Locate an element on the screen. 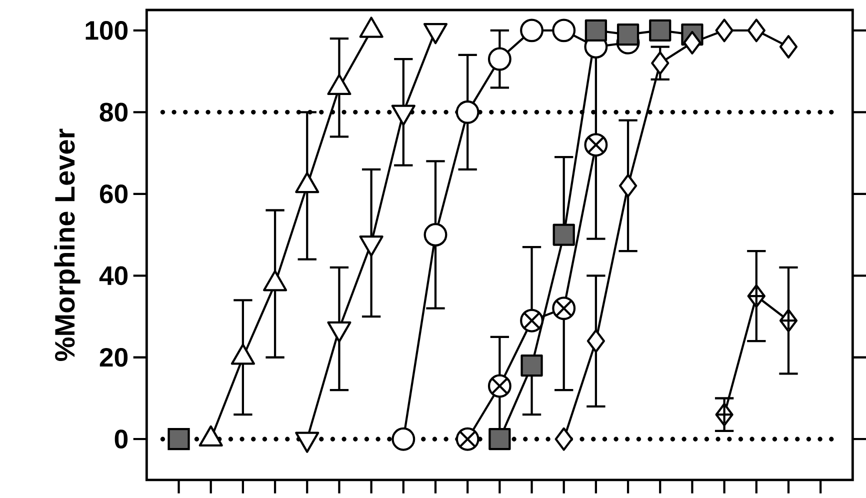  y-tick-label: 20 is located at coordinates (114, 357).